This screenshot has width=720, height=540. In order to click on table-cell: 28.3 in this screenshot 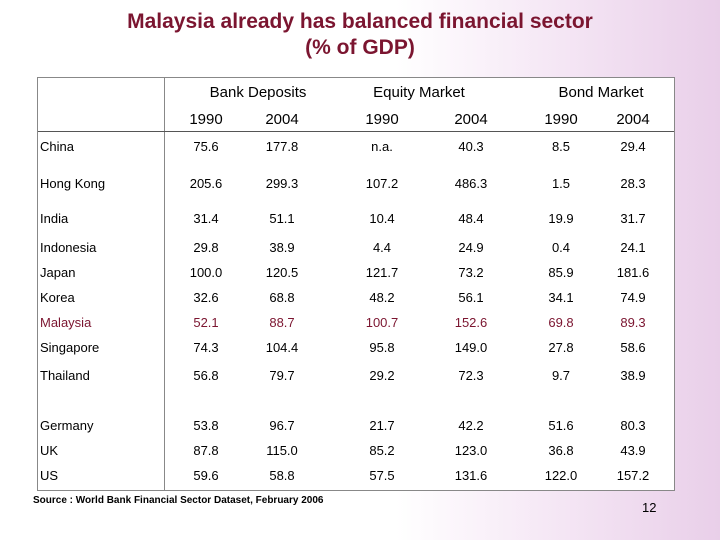, I will do `click(633, 183)`.